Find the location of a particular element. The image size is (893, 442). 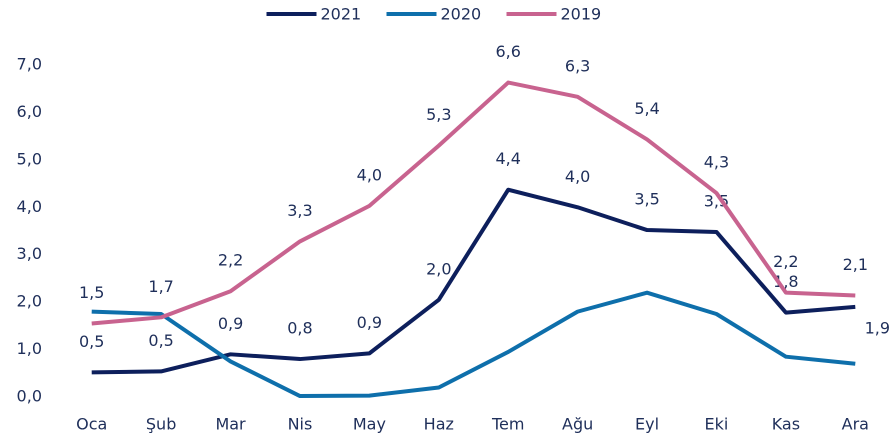

data-label: 4,3 is located at coordinates (716, 162).